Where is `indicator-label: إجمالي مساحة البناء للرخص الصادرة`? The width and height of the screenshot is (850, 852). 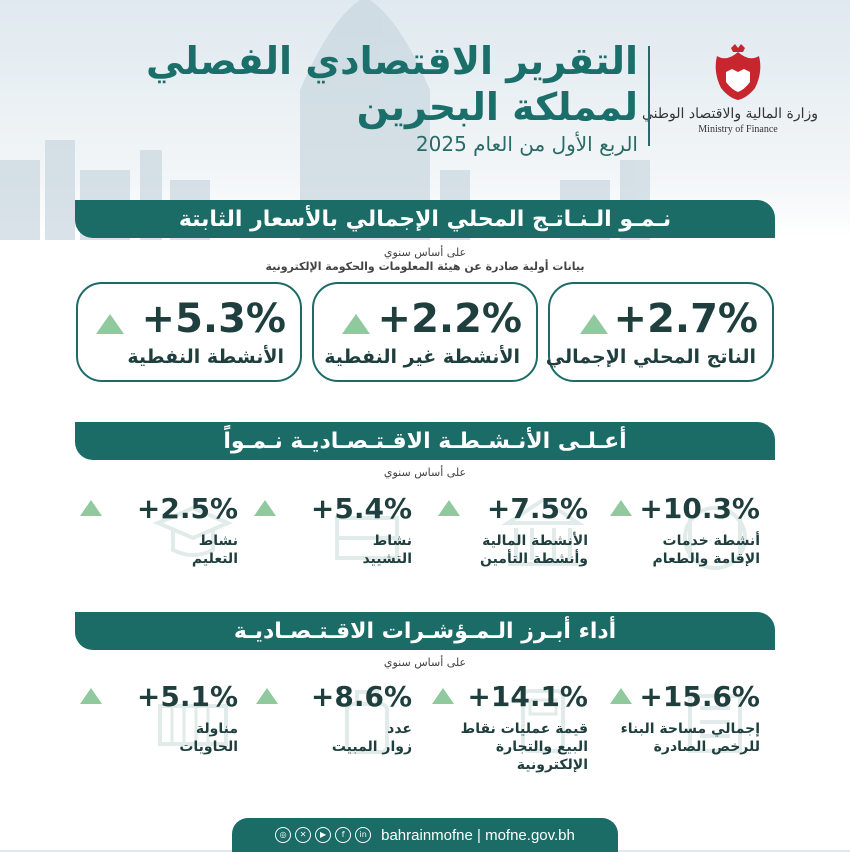 indicator-label: إجمالي مساحة البناء للرخص الصادرة is located at coordinates (690, 738).